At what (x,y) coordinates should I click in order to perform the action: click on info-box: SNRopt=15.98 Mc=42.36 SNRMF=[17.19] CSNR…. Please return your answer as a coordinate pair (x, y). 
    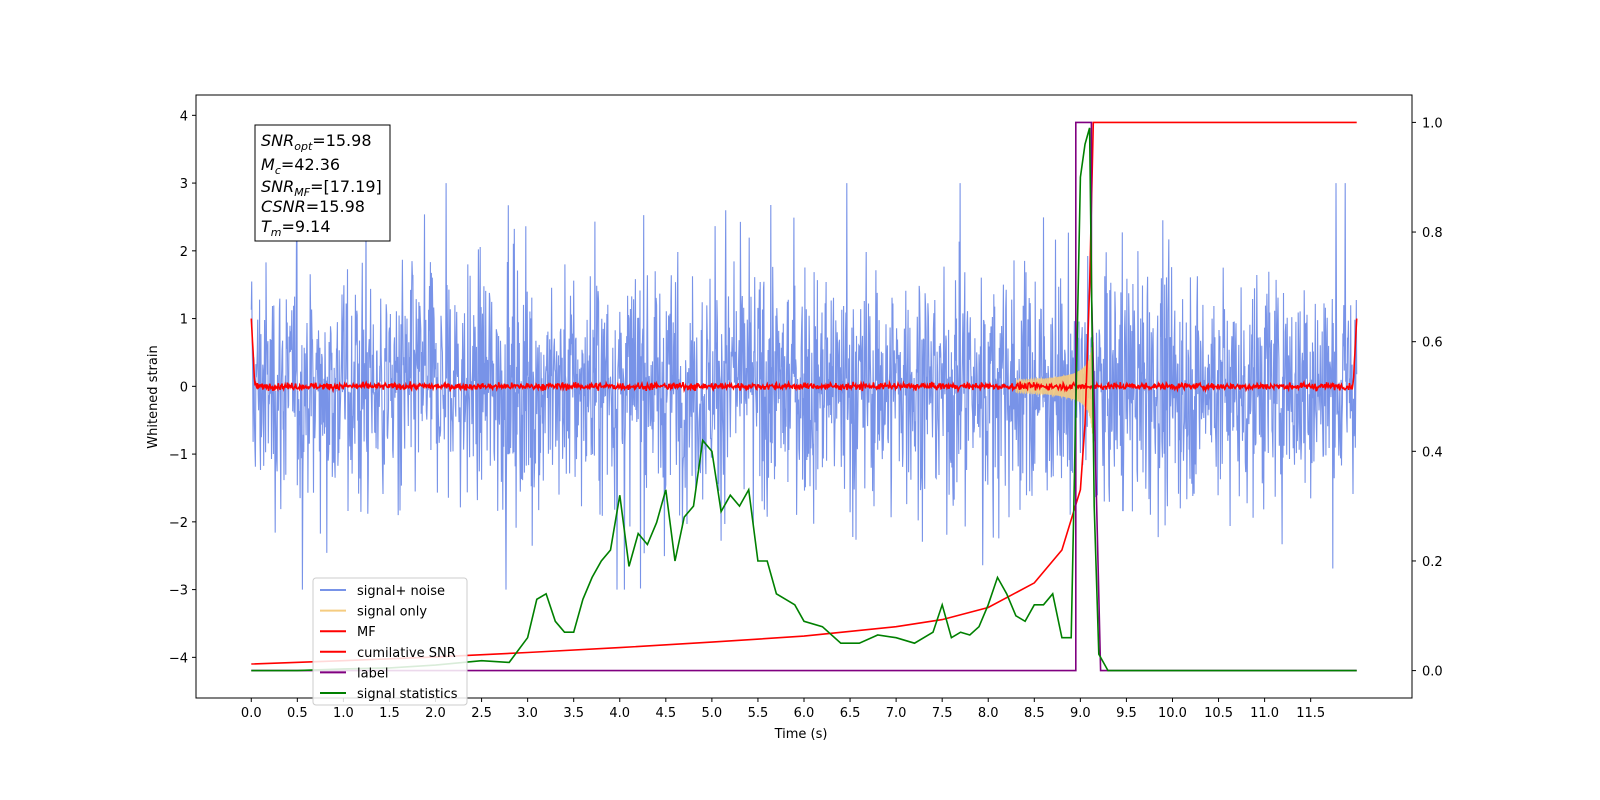
    Looking at the image, I should click on (322, 183).